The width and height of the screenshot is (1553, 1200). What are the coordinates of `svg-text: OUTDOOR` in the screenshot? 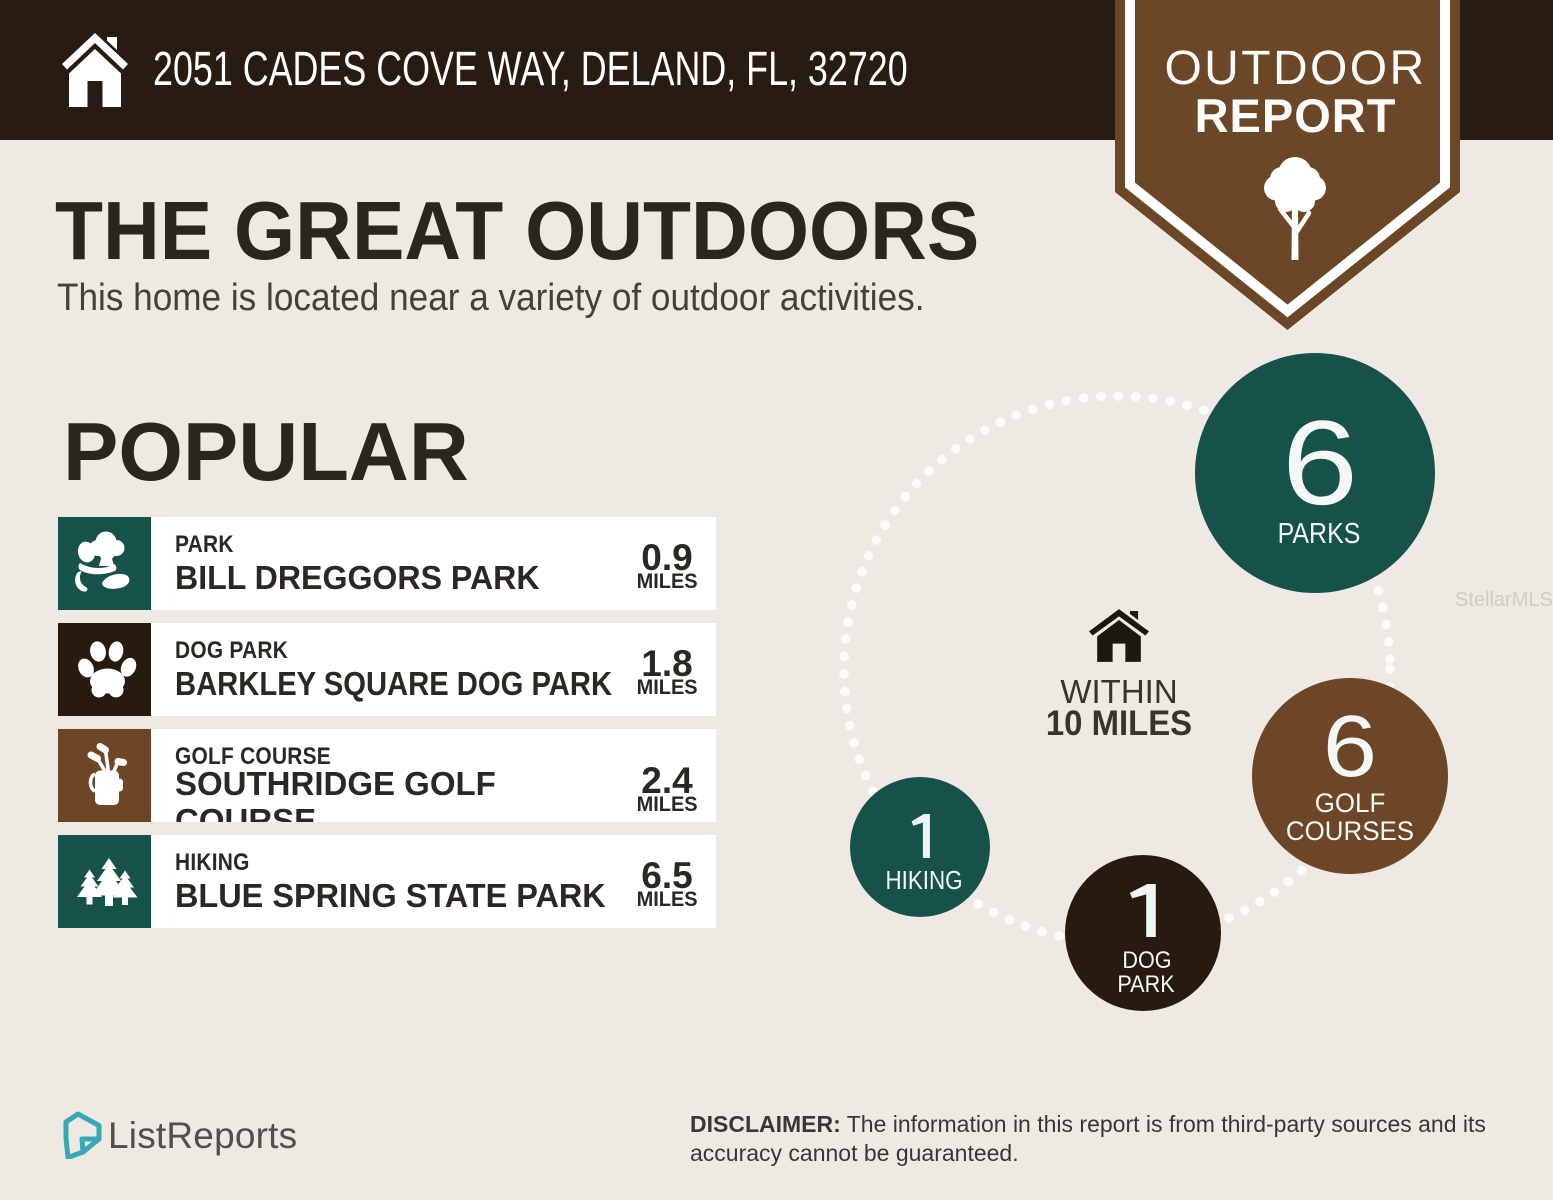 It's located at (1295, 68).